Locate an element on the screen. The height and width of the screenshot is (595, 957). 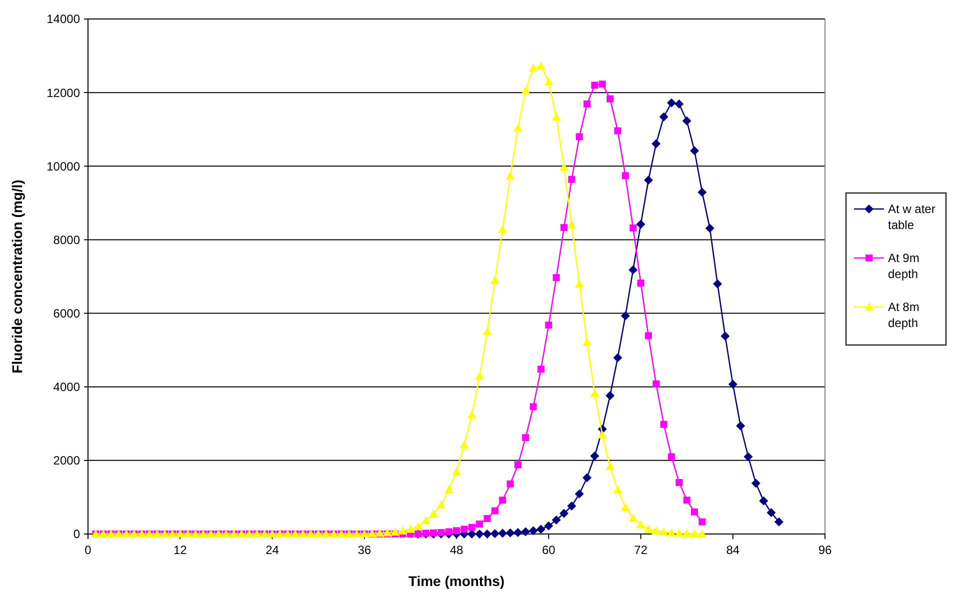
x-tick-label: 96 is located at coordinates (825, 550).